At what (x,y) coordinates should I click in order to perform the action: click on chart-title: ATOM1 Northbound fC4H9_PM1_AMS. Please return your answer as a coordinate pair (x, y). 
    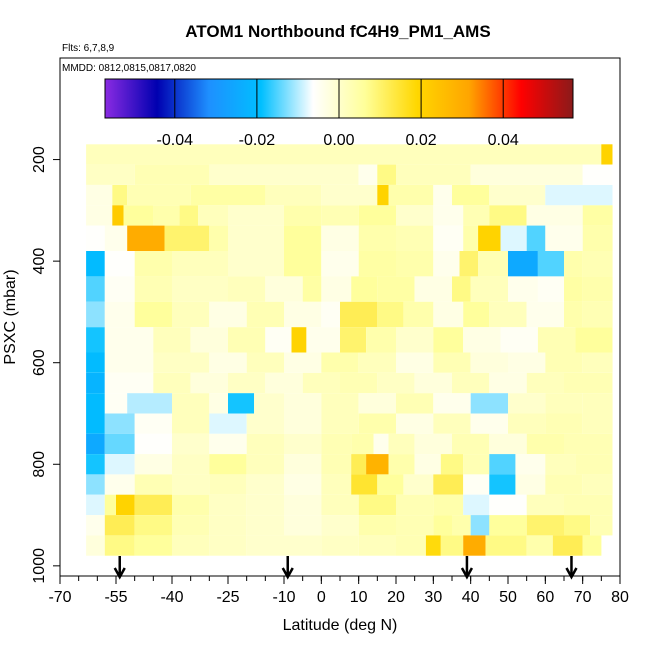
    Looking at the image, I should click on (337, 31).